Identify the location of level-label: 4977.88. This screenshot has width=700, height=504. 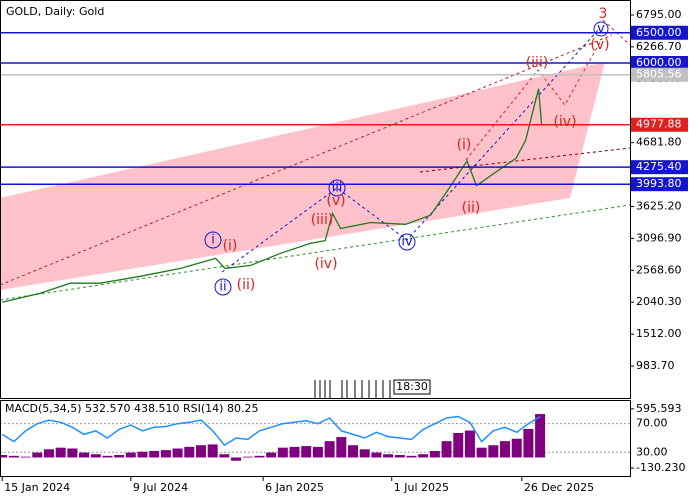
(659, 124).